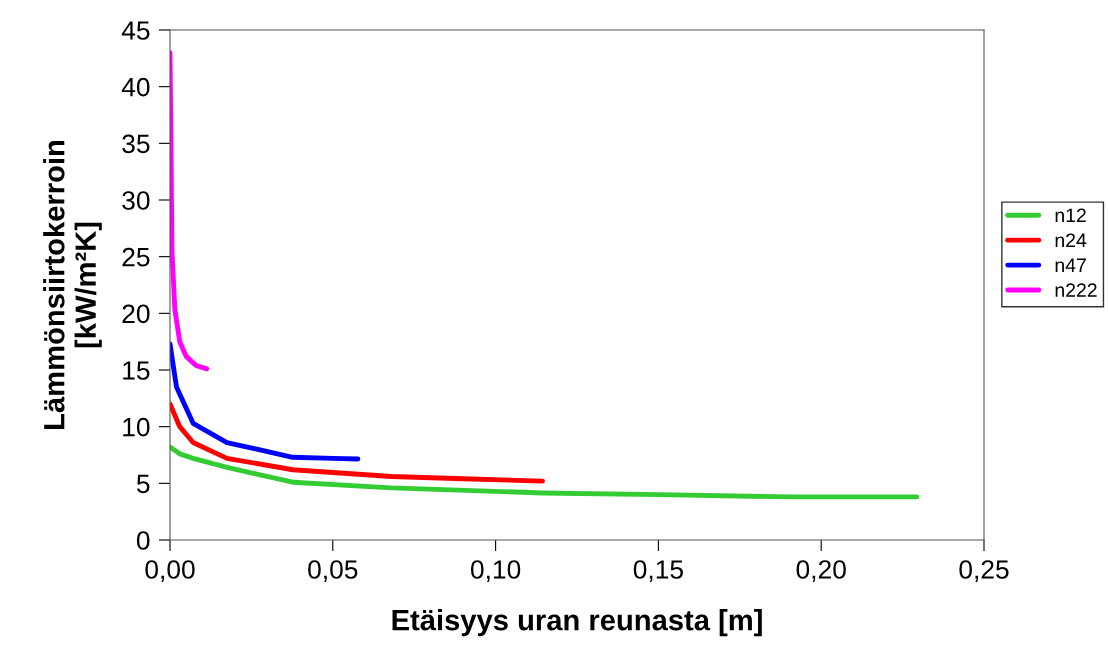 This screenshot has width=1108, height=662. Describe the element at coordinates (1076, 290) in the screenshot. I see `legend-label: n222` at that location.